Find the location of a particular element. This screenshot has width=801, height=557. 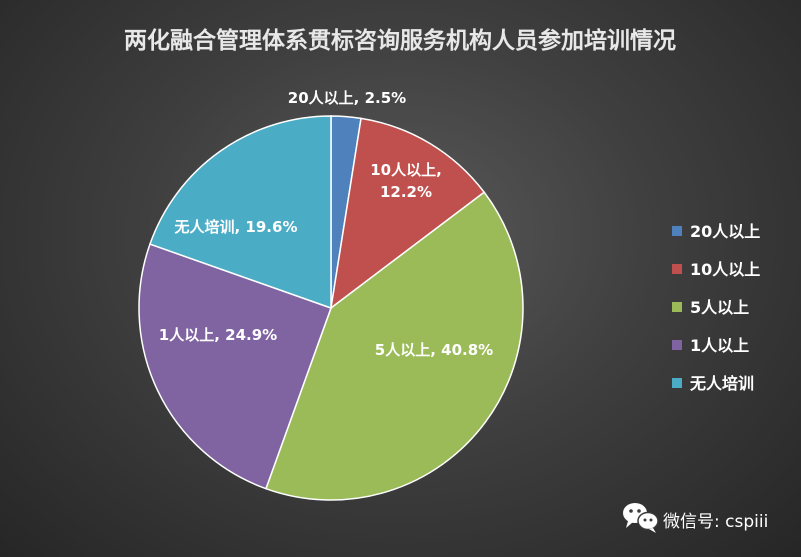

data-label-2: 10人以上, 12.2% is located at coordinates (406, 181).